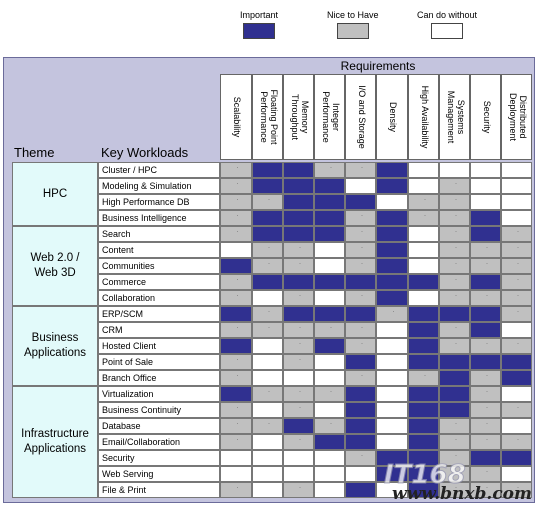 The width and height of the screenshot is (538, 510). What do you see at coordinates (259, 31) in the screenshot?
I see `legend-important-swatch` at bounding box center [259, 31].